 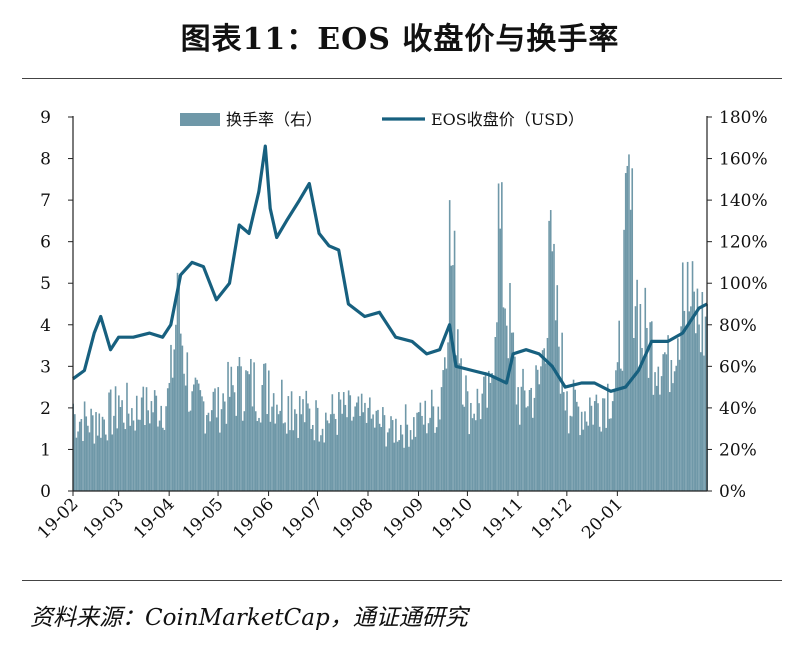 What do you see at coordinates (200, 119) in the screenshot?
I see `legend-turnover-swatch` at bounding box center [200, 119].